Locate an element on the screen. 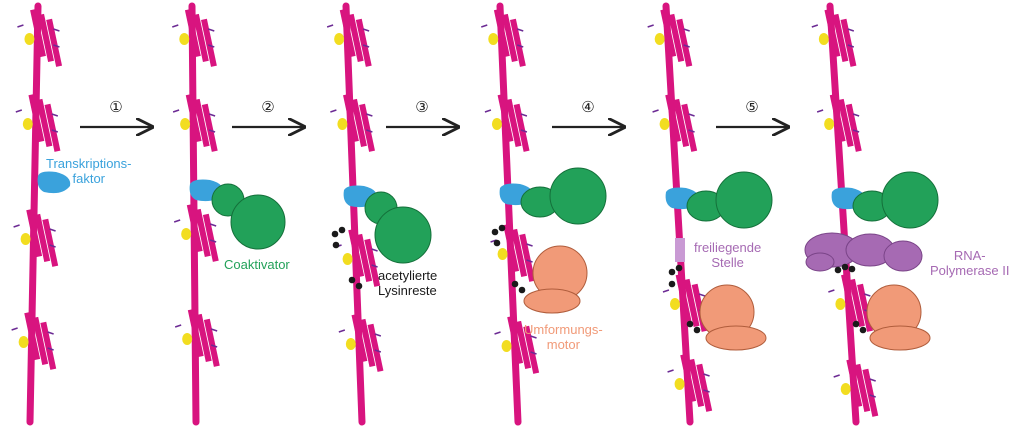  rna-polymerase-label-line1: RNA- is located at coordinates (969, 255).